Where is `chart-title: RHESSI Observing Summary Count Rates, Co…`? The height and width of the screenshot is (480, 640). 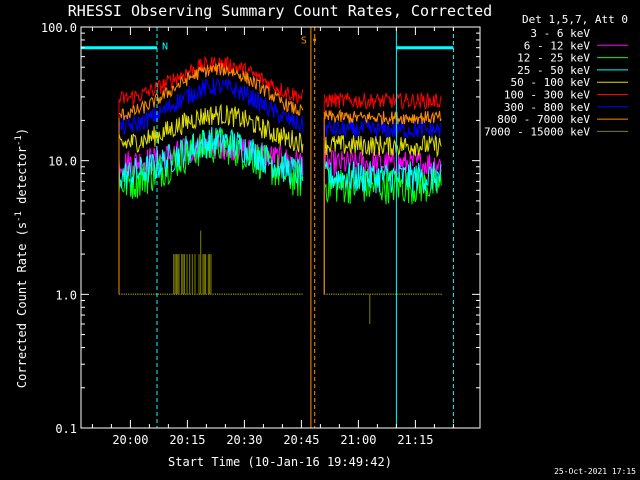
chart-title: RHESSI Observing Summary Count Rates, Co… is located at coordinates (280, 11).